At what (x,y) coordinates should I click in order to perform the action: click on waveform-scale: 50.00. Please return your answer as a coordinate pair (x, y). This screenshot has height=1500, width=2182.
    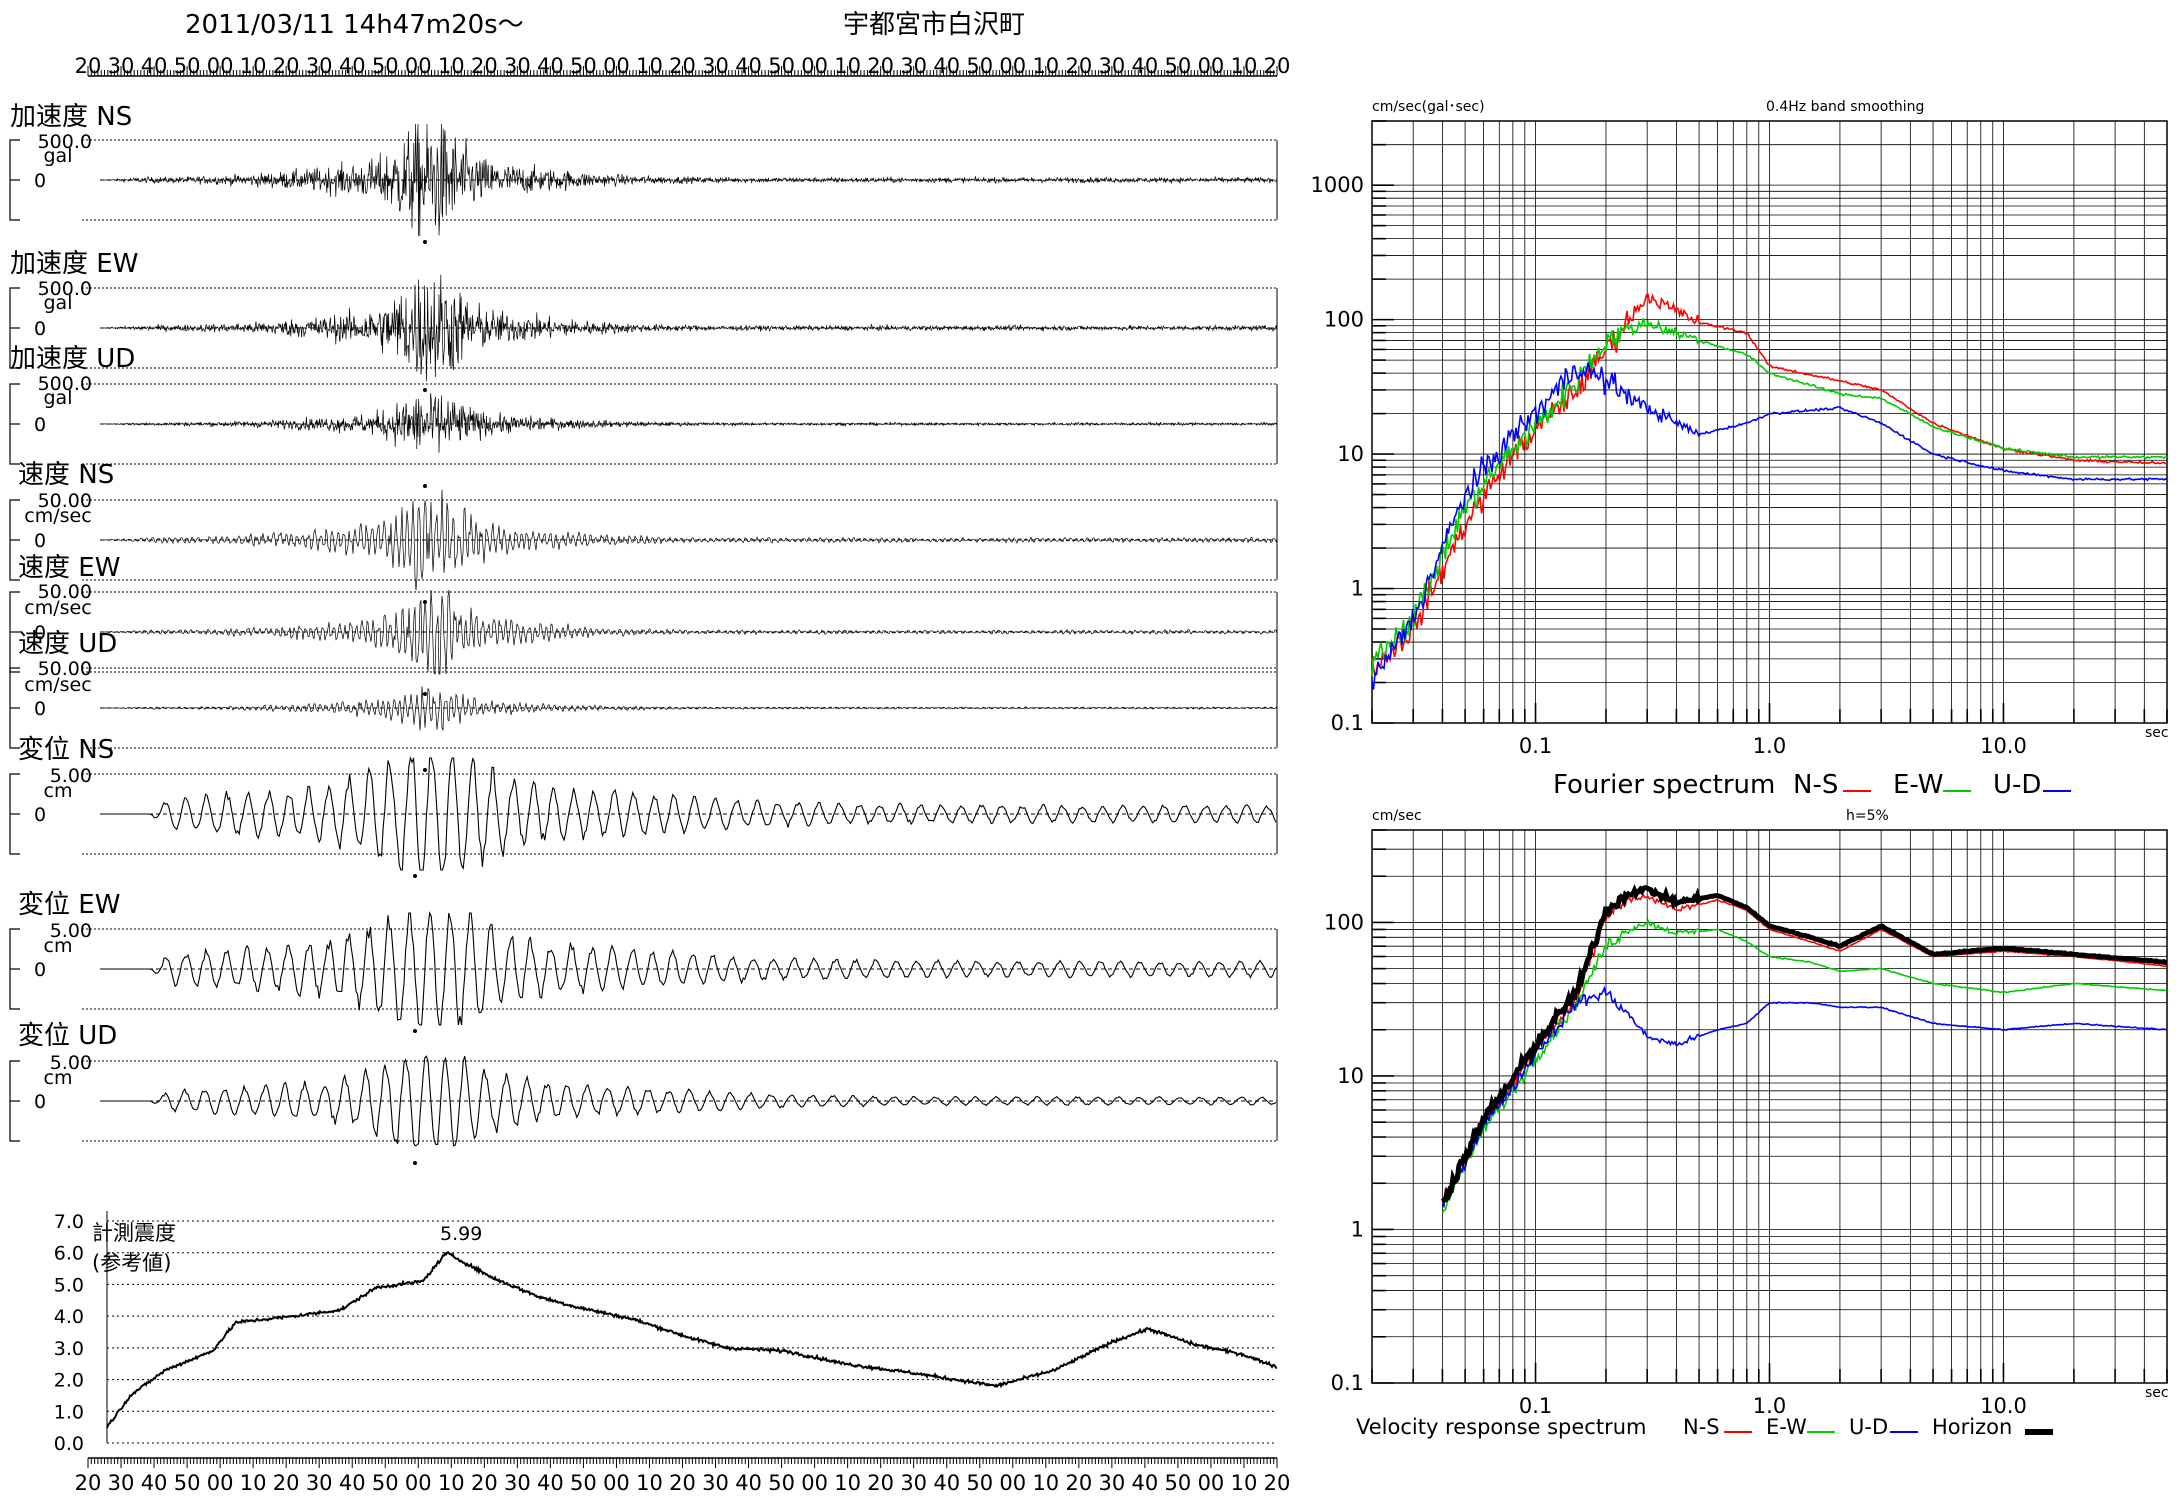
    Looking at the image, I should click on (65, 669).